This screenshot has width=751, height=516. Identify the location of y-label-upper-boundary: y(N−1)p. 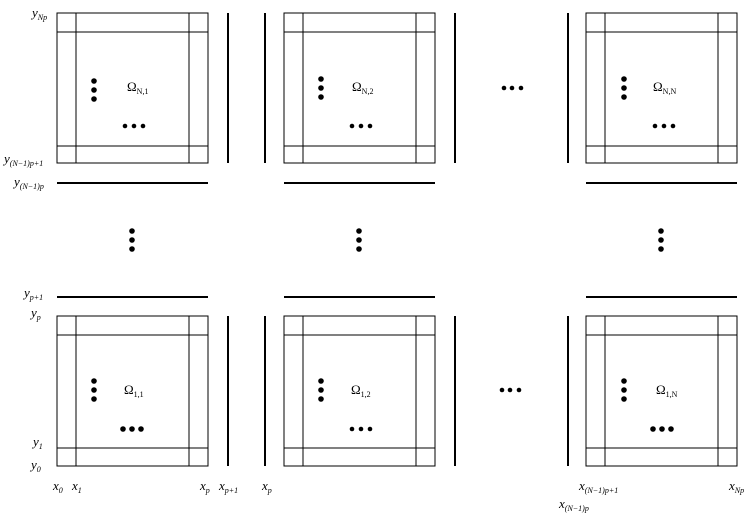
(28, 182).